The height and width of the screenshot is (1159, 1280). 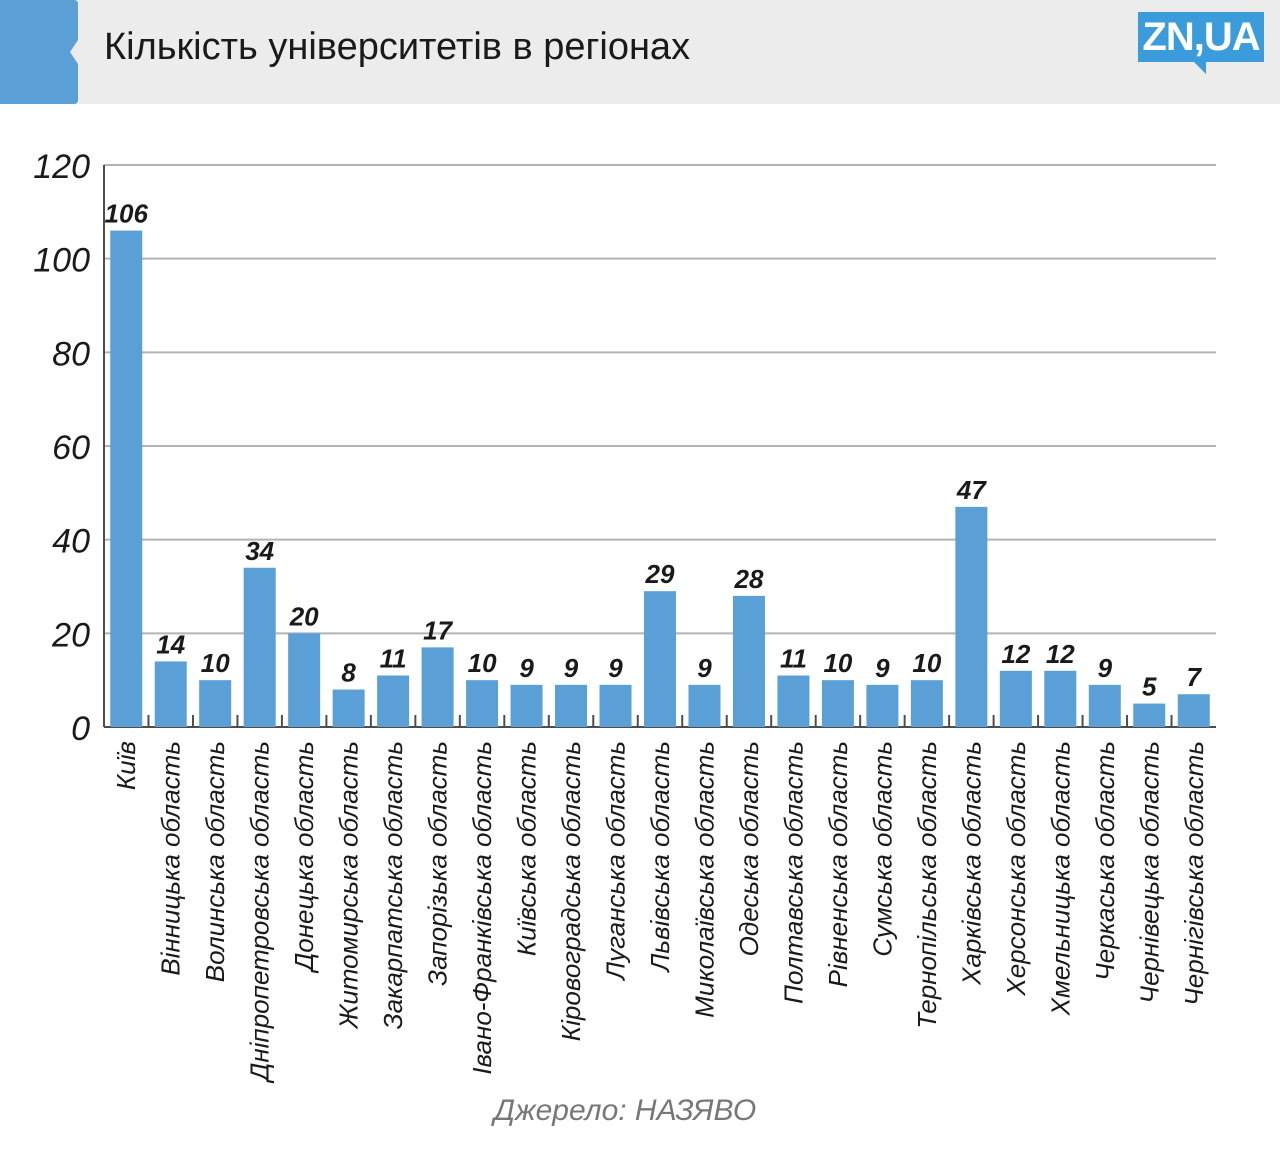 What do you see at coordinates (171, 858) in the screenshot?
I see `category-label: Вінницька область` at bounding box center [171, 858].